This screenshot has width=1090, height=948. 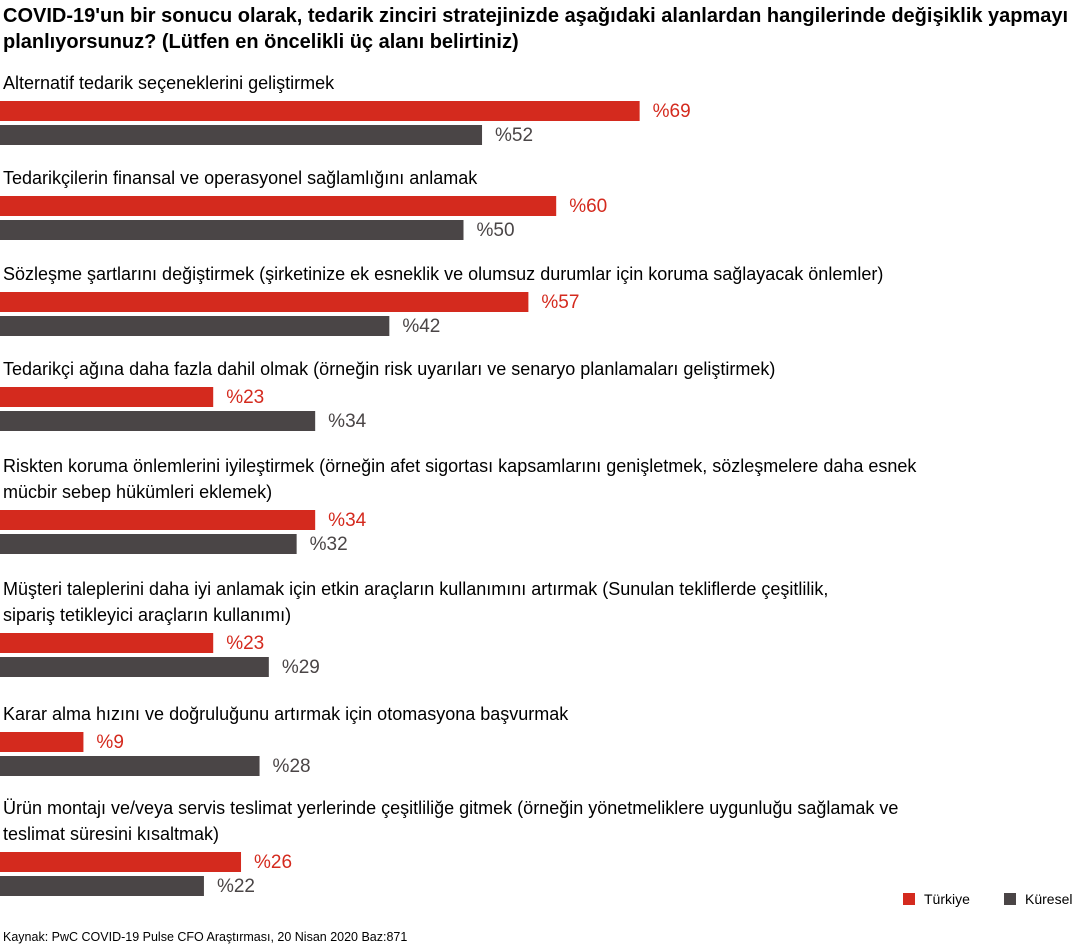 I want to click on value-label-turkiye: %60, so click(x=588, y=206).